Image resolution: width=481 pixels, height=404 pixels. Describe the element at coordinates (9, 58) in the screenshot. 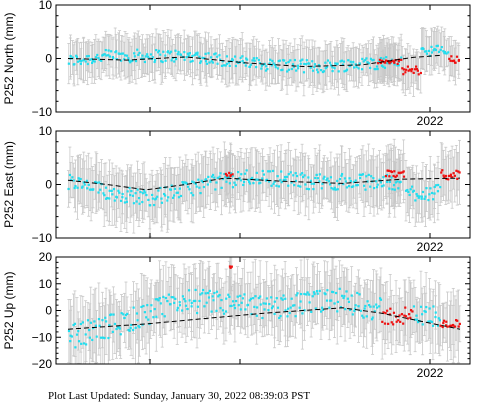

I see `y-axis-label: P252 North (mm)` at that location.